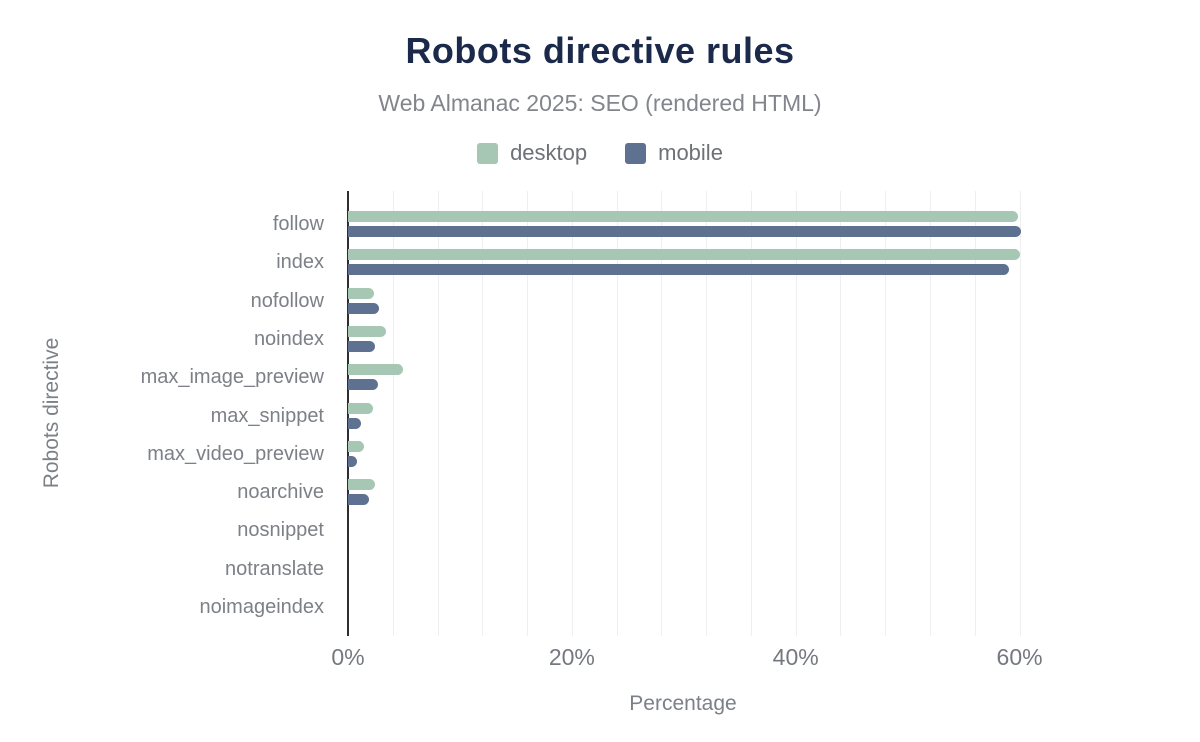 The height and width of the screenshot is (742, 1200). I want to click on bar-mobile-noindex, so click(361, 346).